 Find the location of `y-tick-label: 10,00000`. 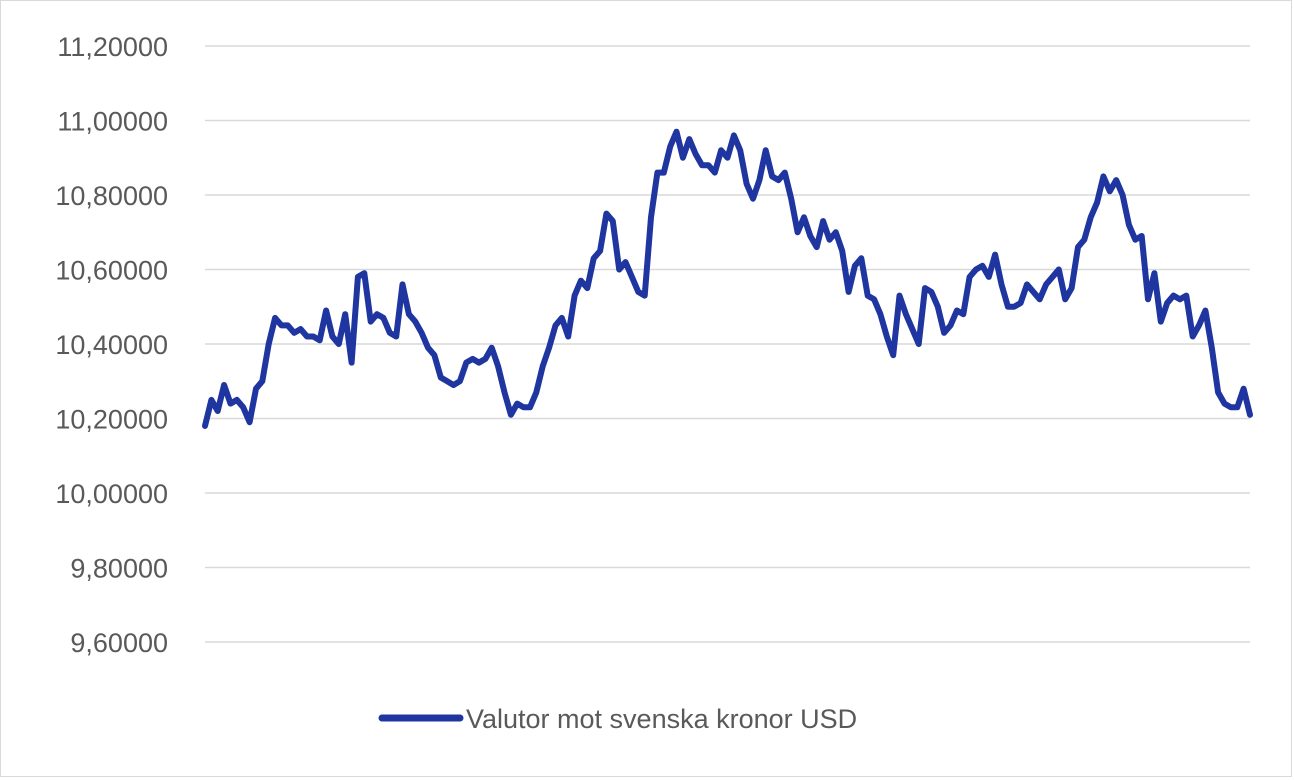

y-tick-label: 10,00000 is located at coordinates (111, 494).